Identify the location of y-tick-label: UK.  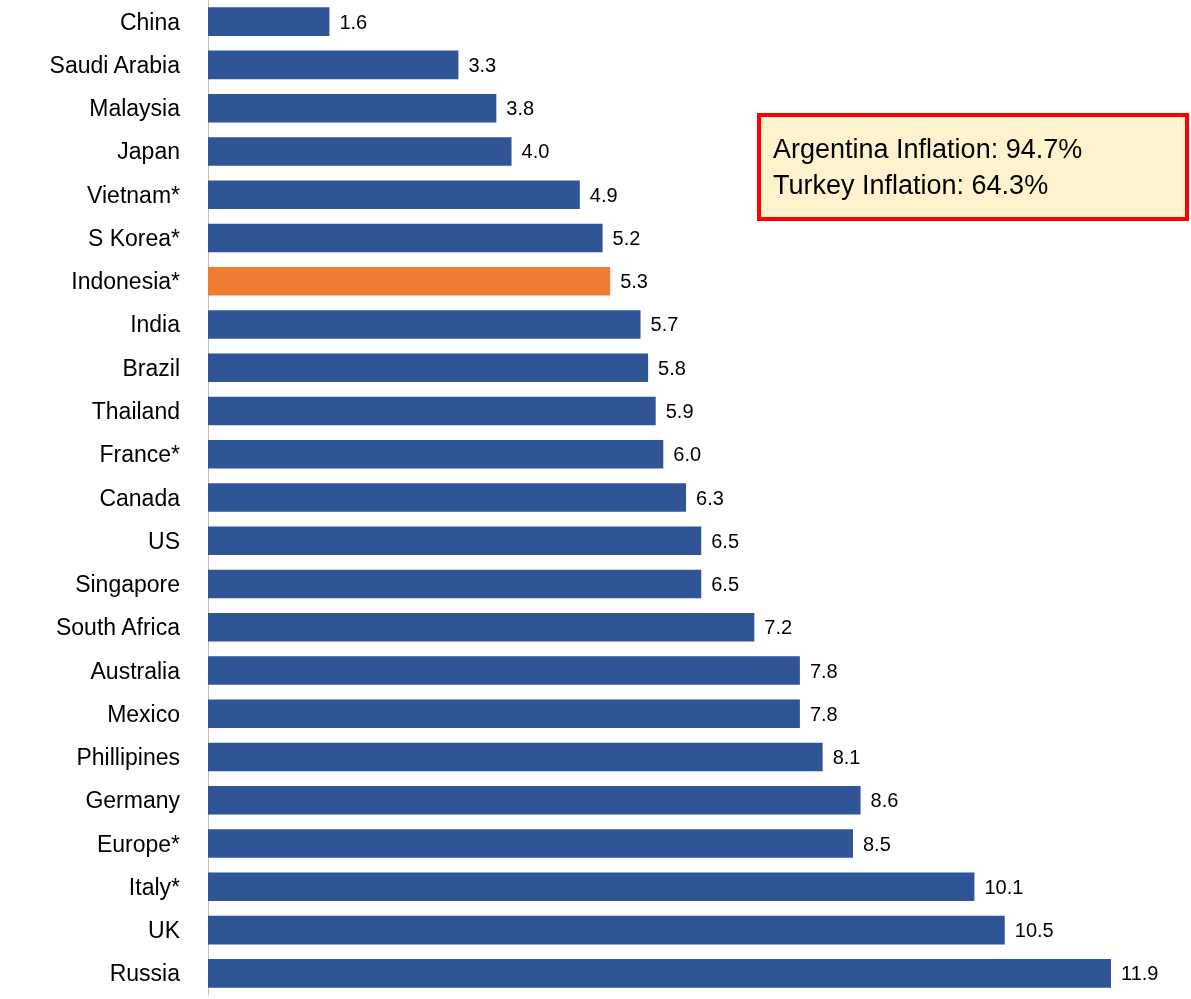
(164, 930).